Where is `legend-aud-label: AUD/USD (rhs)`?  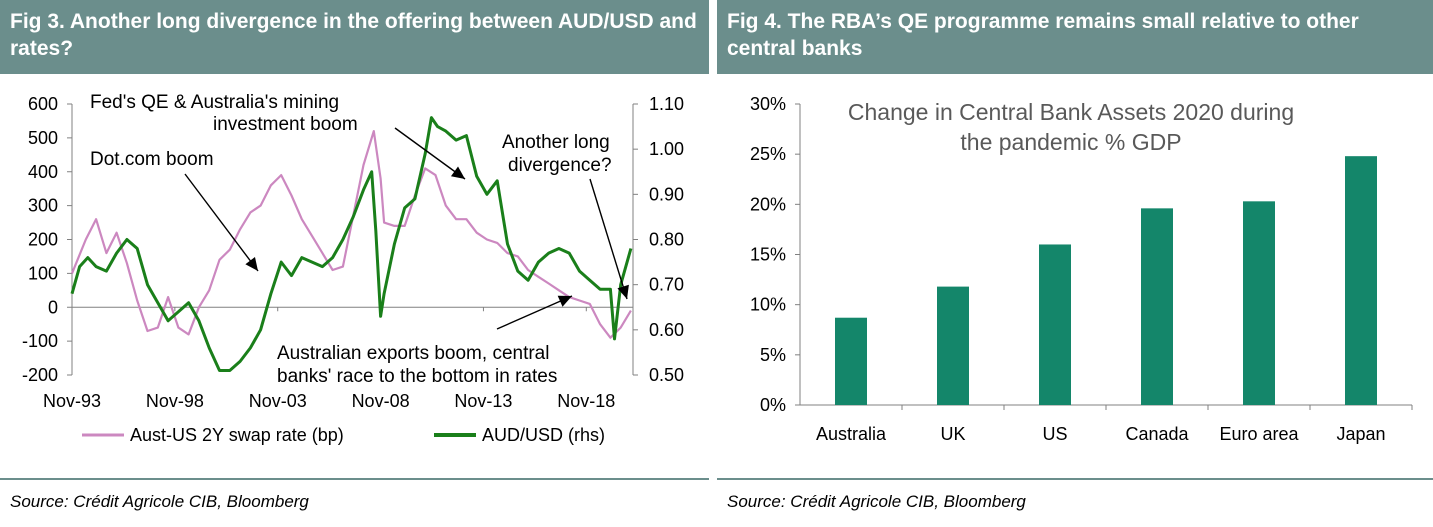
legend-aud-label: AUD/USD (rhs) is located at coordinates (543, 435).